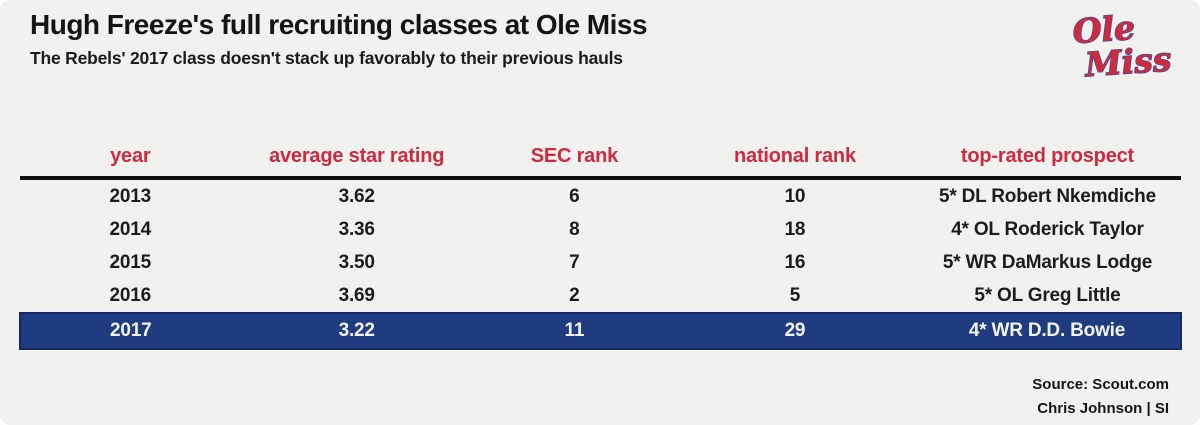  Describe the element at coordinates (130, 156) in the screenshot. I see `column-header: year` at that location.